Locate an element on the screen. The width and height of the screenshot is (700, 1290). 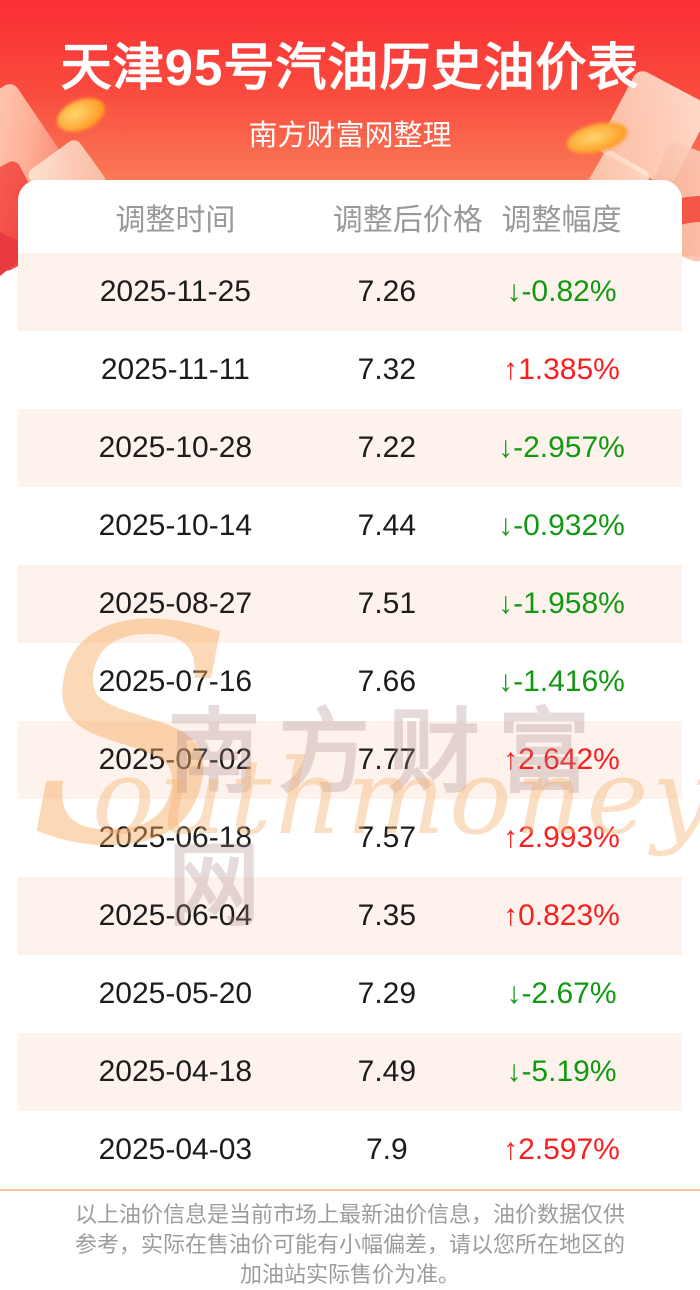
date-cell: 2025-06-04 is located at coordinates (175, 915).